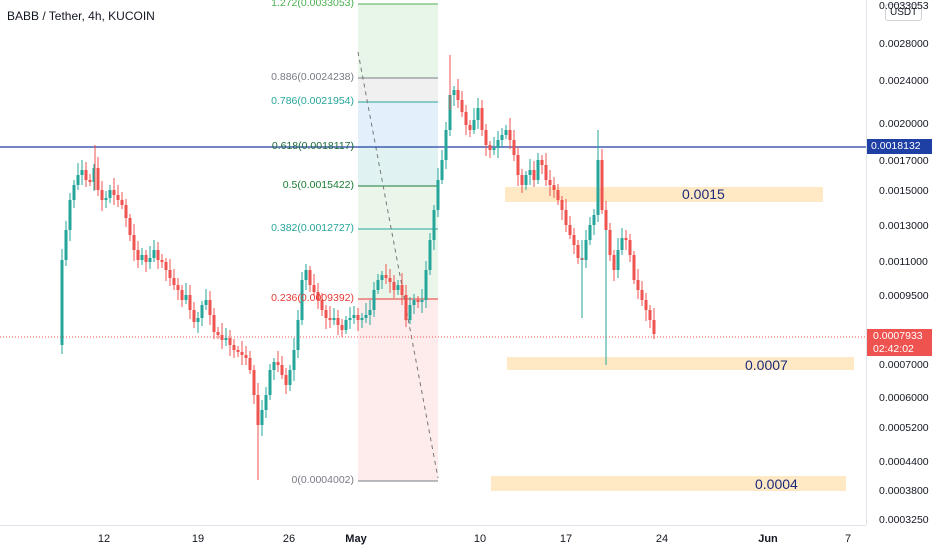 Image resolution: width=932 pixels, height=551 pixels. What do you see at coordinates (398, 390) in the screenshot?
I see `fib-band-lower` at bounding box center [398, 390].